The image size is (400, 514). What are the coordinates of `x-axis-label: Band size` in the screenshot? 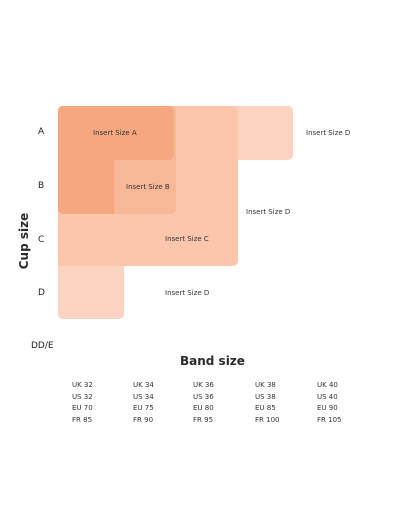 It's located at (212, 361).